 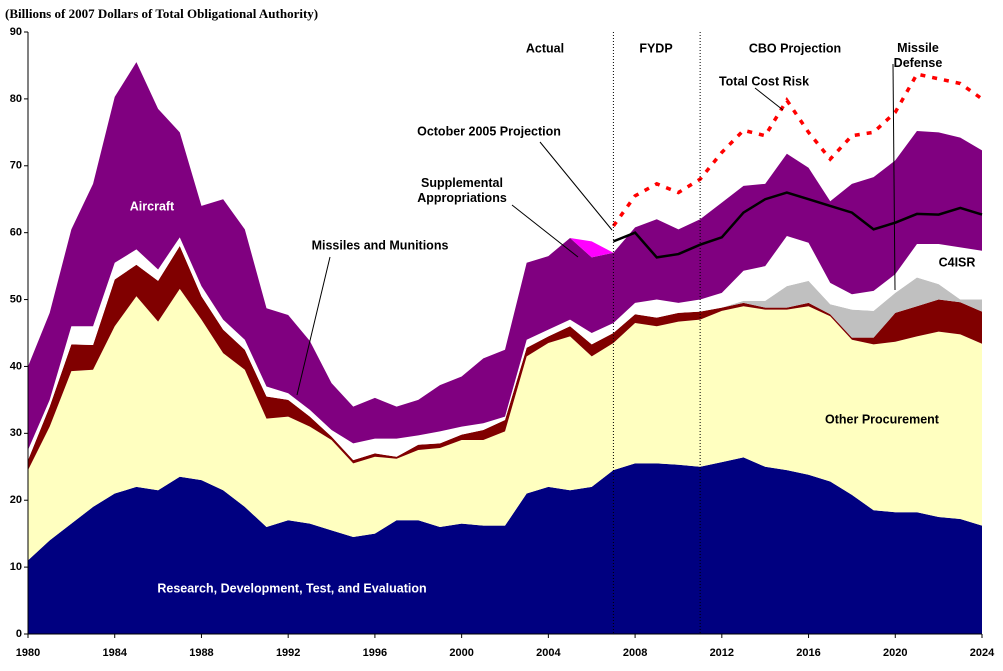 What do you see at coordinates (375, 653) in the screenshot?
I see `x-tick-label: 1996` at bounding box center [375, 653].